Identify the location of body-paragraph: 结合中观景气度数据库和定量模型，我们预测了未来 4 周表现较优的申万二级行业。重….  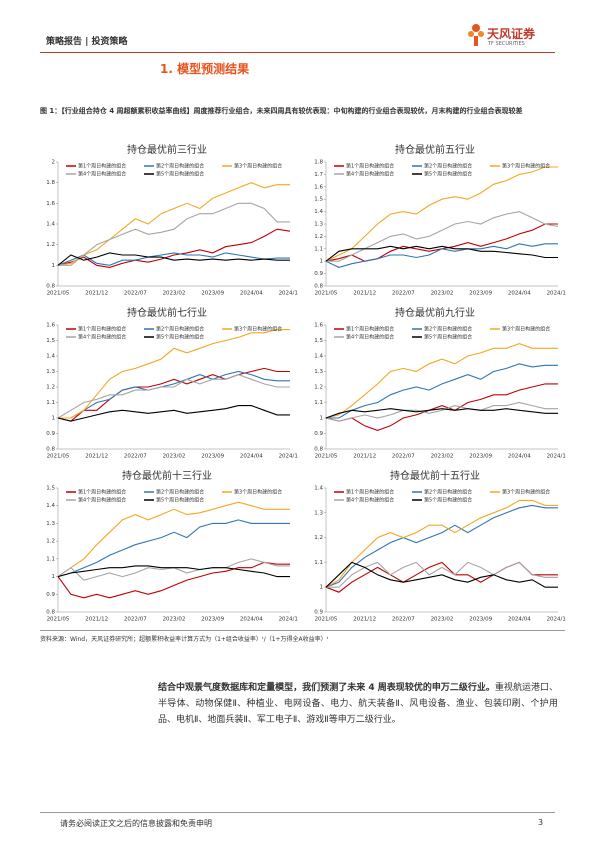
(358, 704).